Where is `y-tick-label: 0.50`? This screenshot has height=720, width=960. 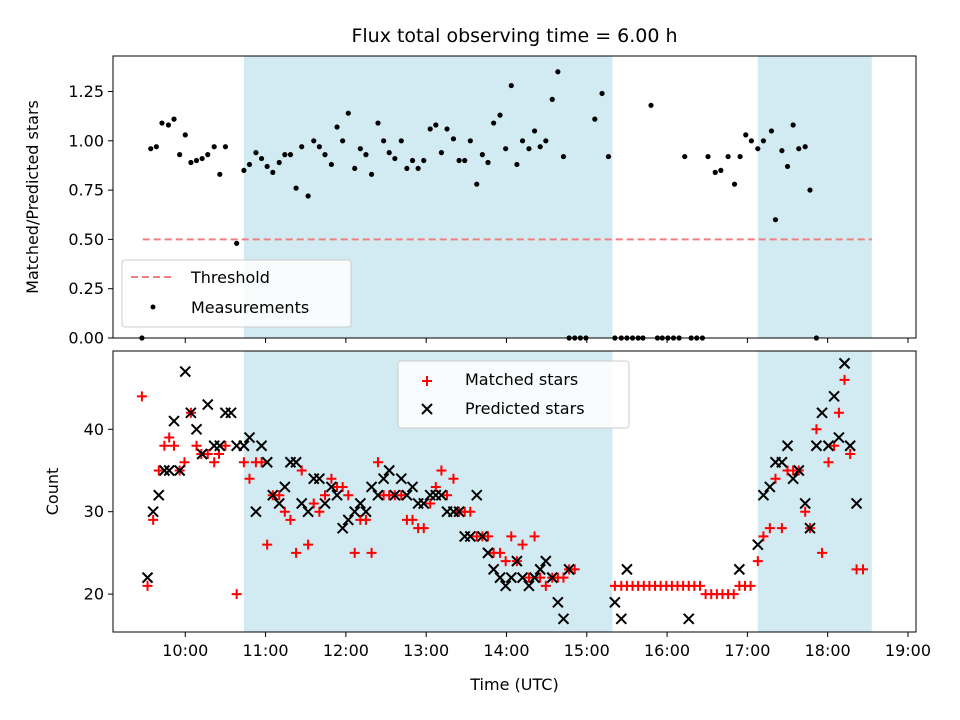
y-tick-label: 0.50 is located at coordinates (86, 239).